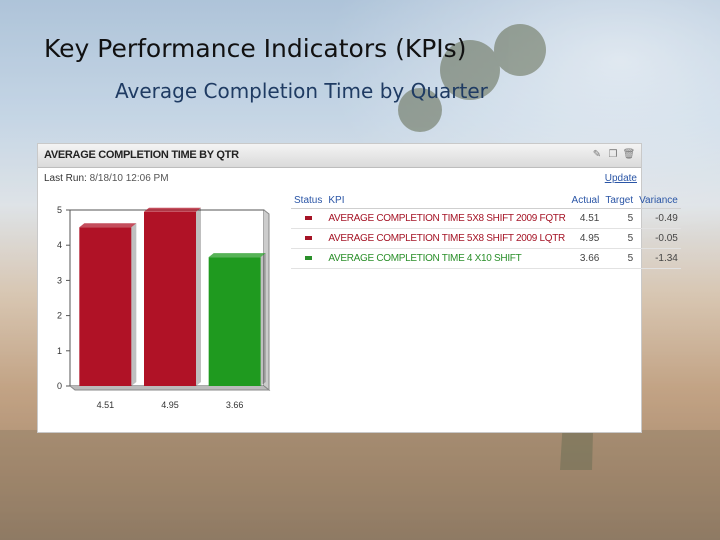  What do you see at coordinates (308, 201) in the screenshot?
I see `col-status: Status` at bounding box center [308, 201].